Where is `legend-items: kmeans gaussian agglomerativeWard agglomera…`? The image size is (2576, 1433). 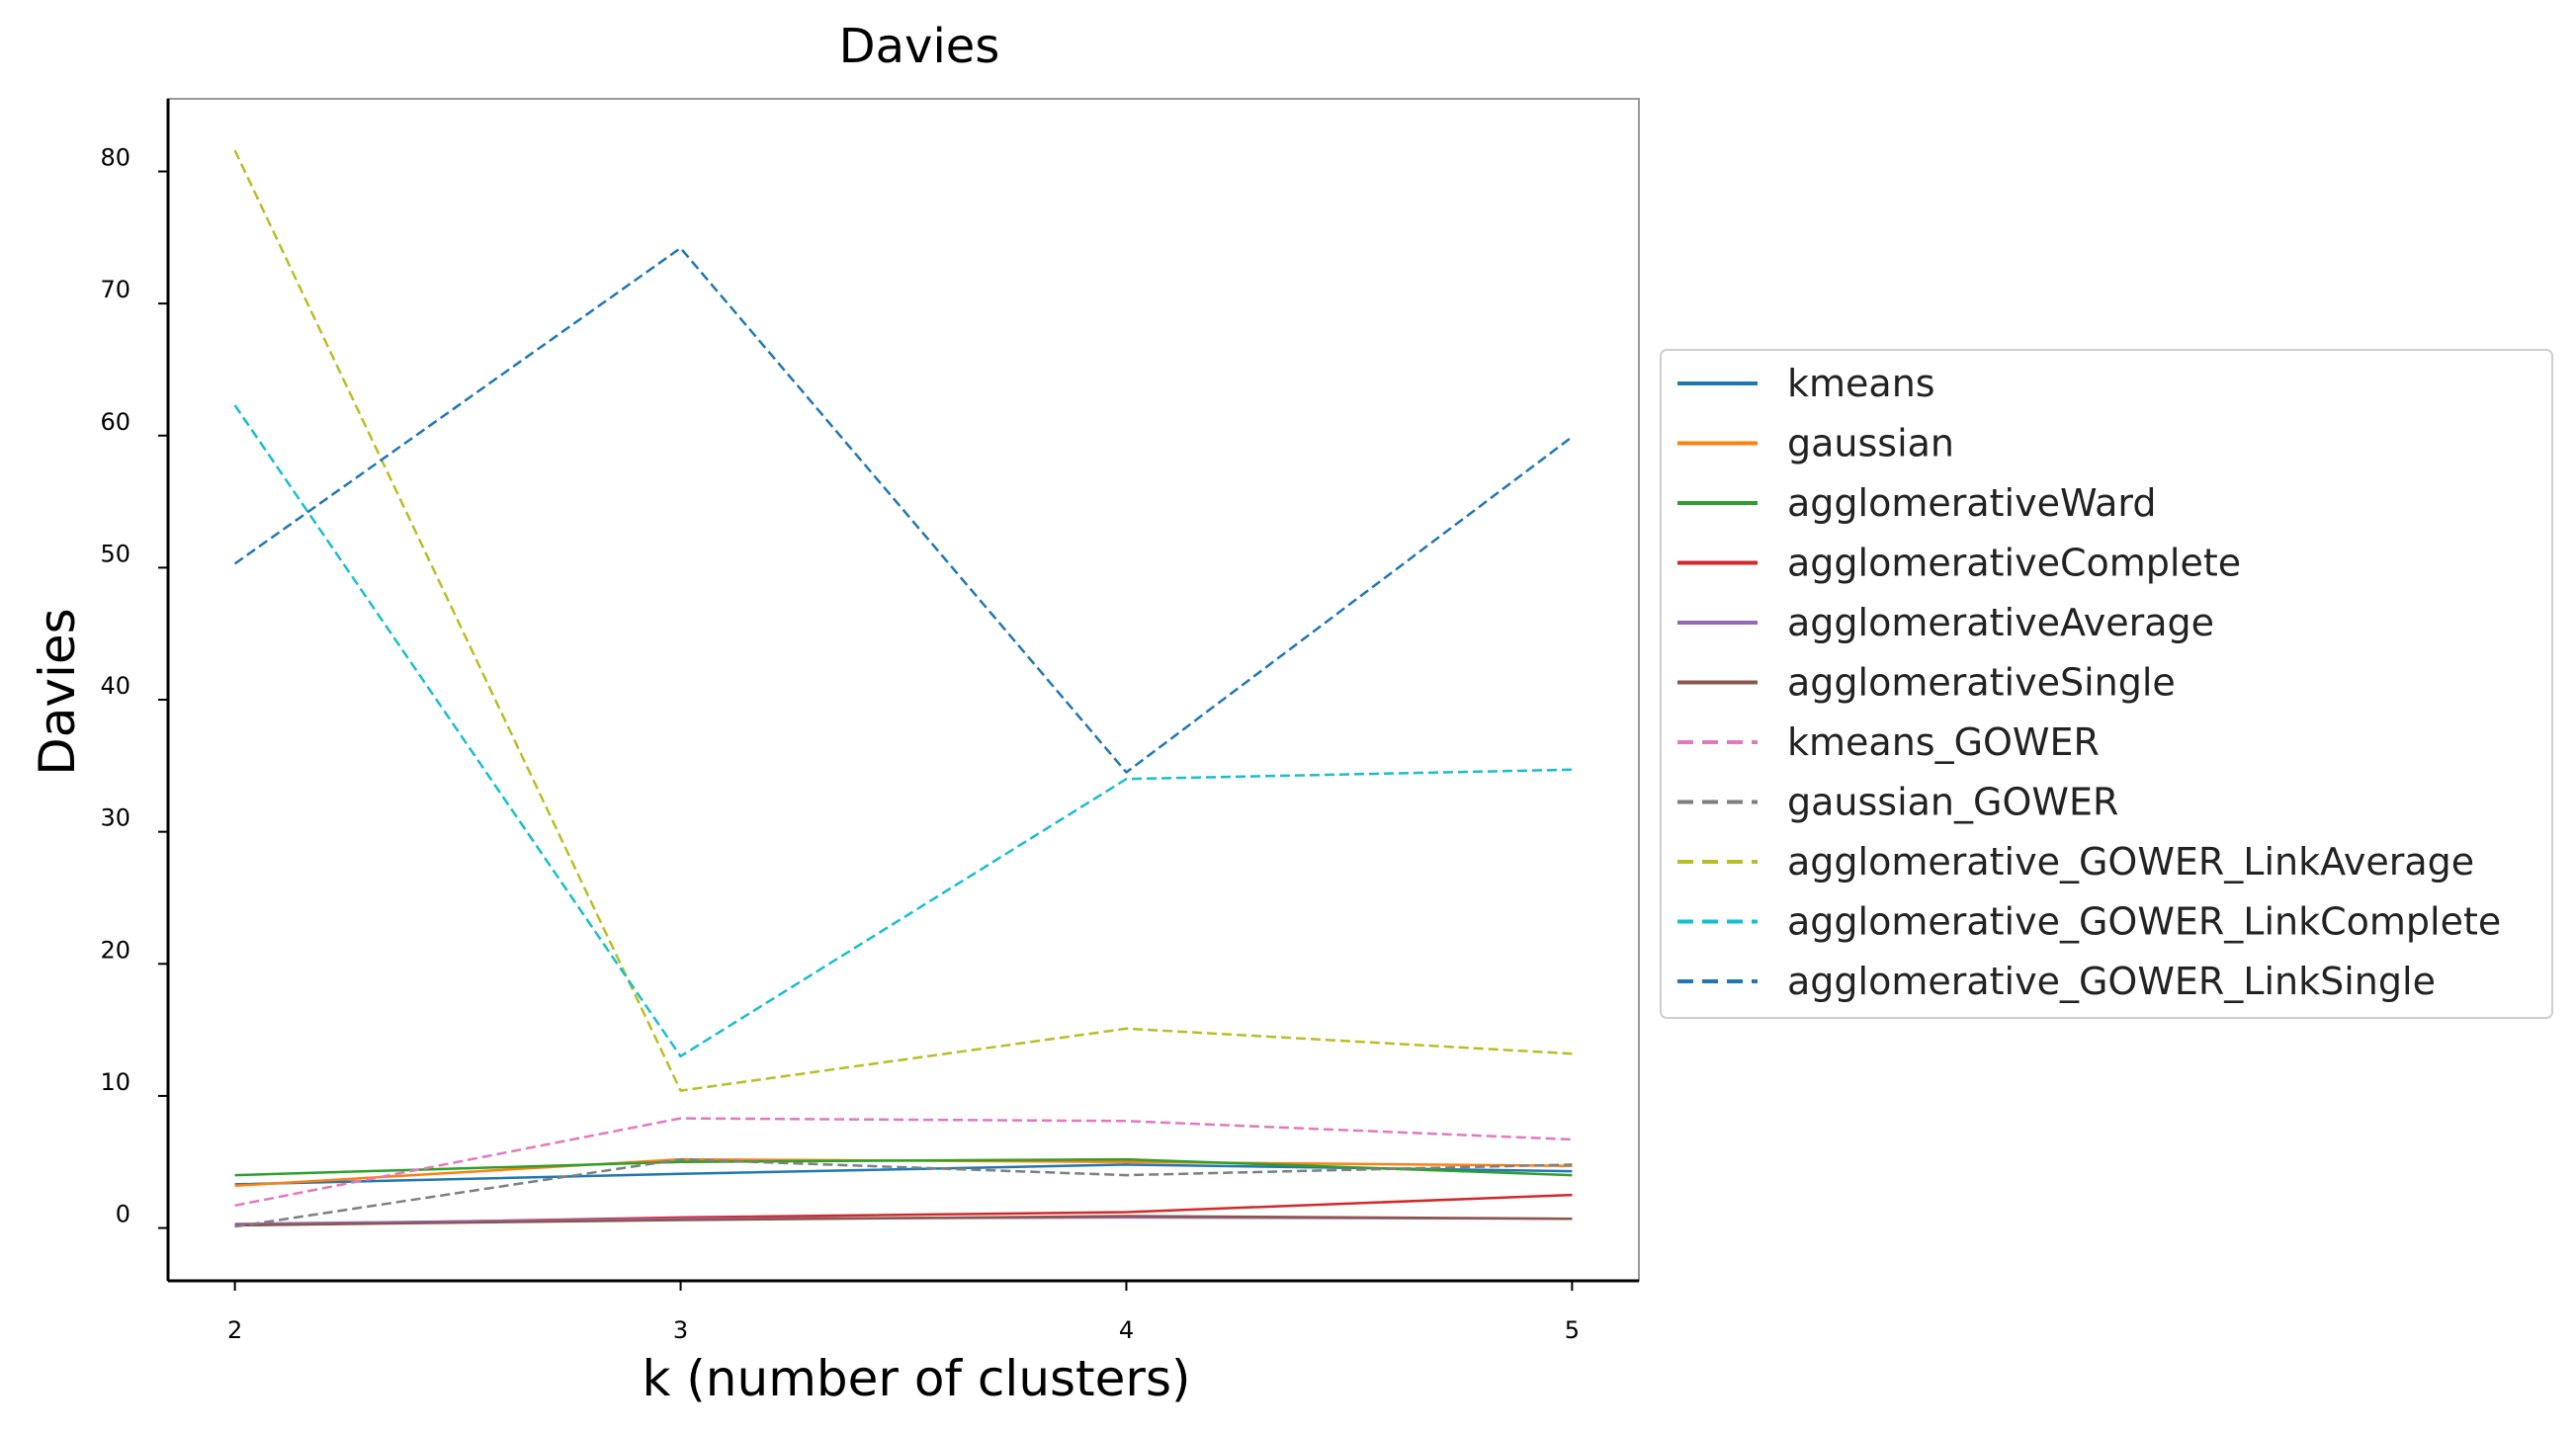
legend-items: kmeans gaussian agglomerativeWard agglomera… is located at coordinates (2089, 683).